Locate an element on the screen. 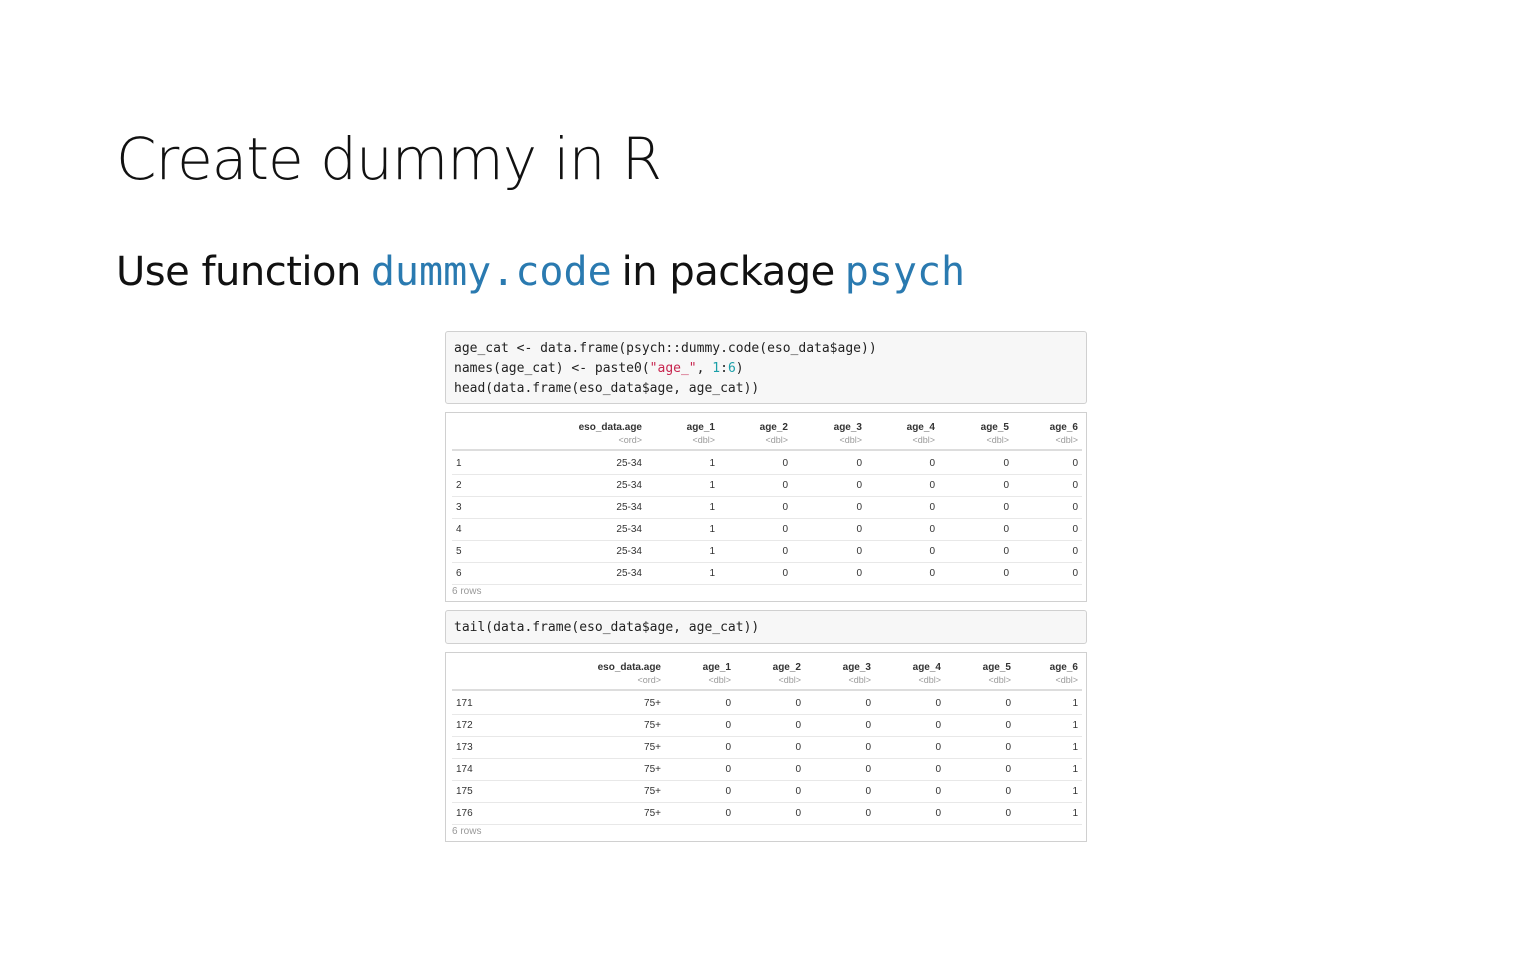  row-index: 1 is located at coordinates (476, 462).